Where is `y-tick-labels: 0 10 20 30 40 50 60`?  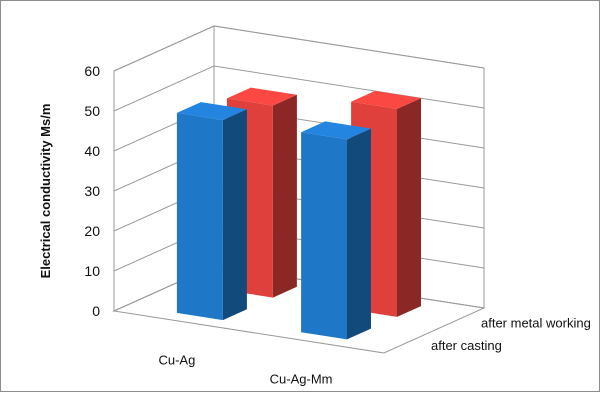
y-tick-labels: 0 10 20 30 40 50 60 is located at coordinates (92, 191).